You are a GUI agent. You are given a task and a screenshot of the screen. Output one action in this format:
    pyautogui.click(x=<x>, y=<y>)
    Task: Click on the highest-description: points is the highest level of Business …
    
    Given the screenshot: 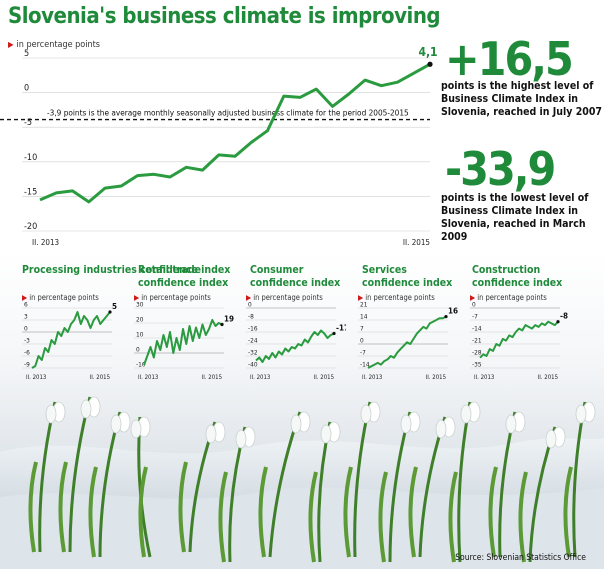 What is the action you would take?
    pyautogui.click(x=521, y=99)
    